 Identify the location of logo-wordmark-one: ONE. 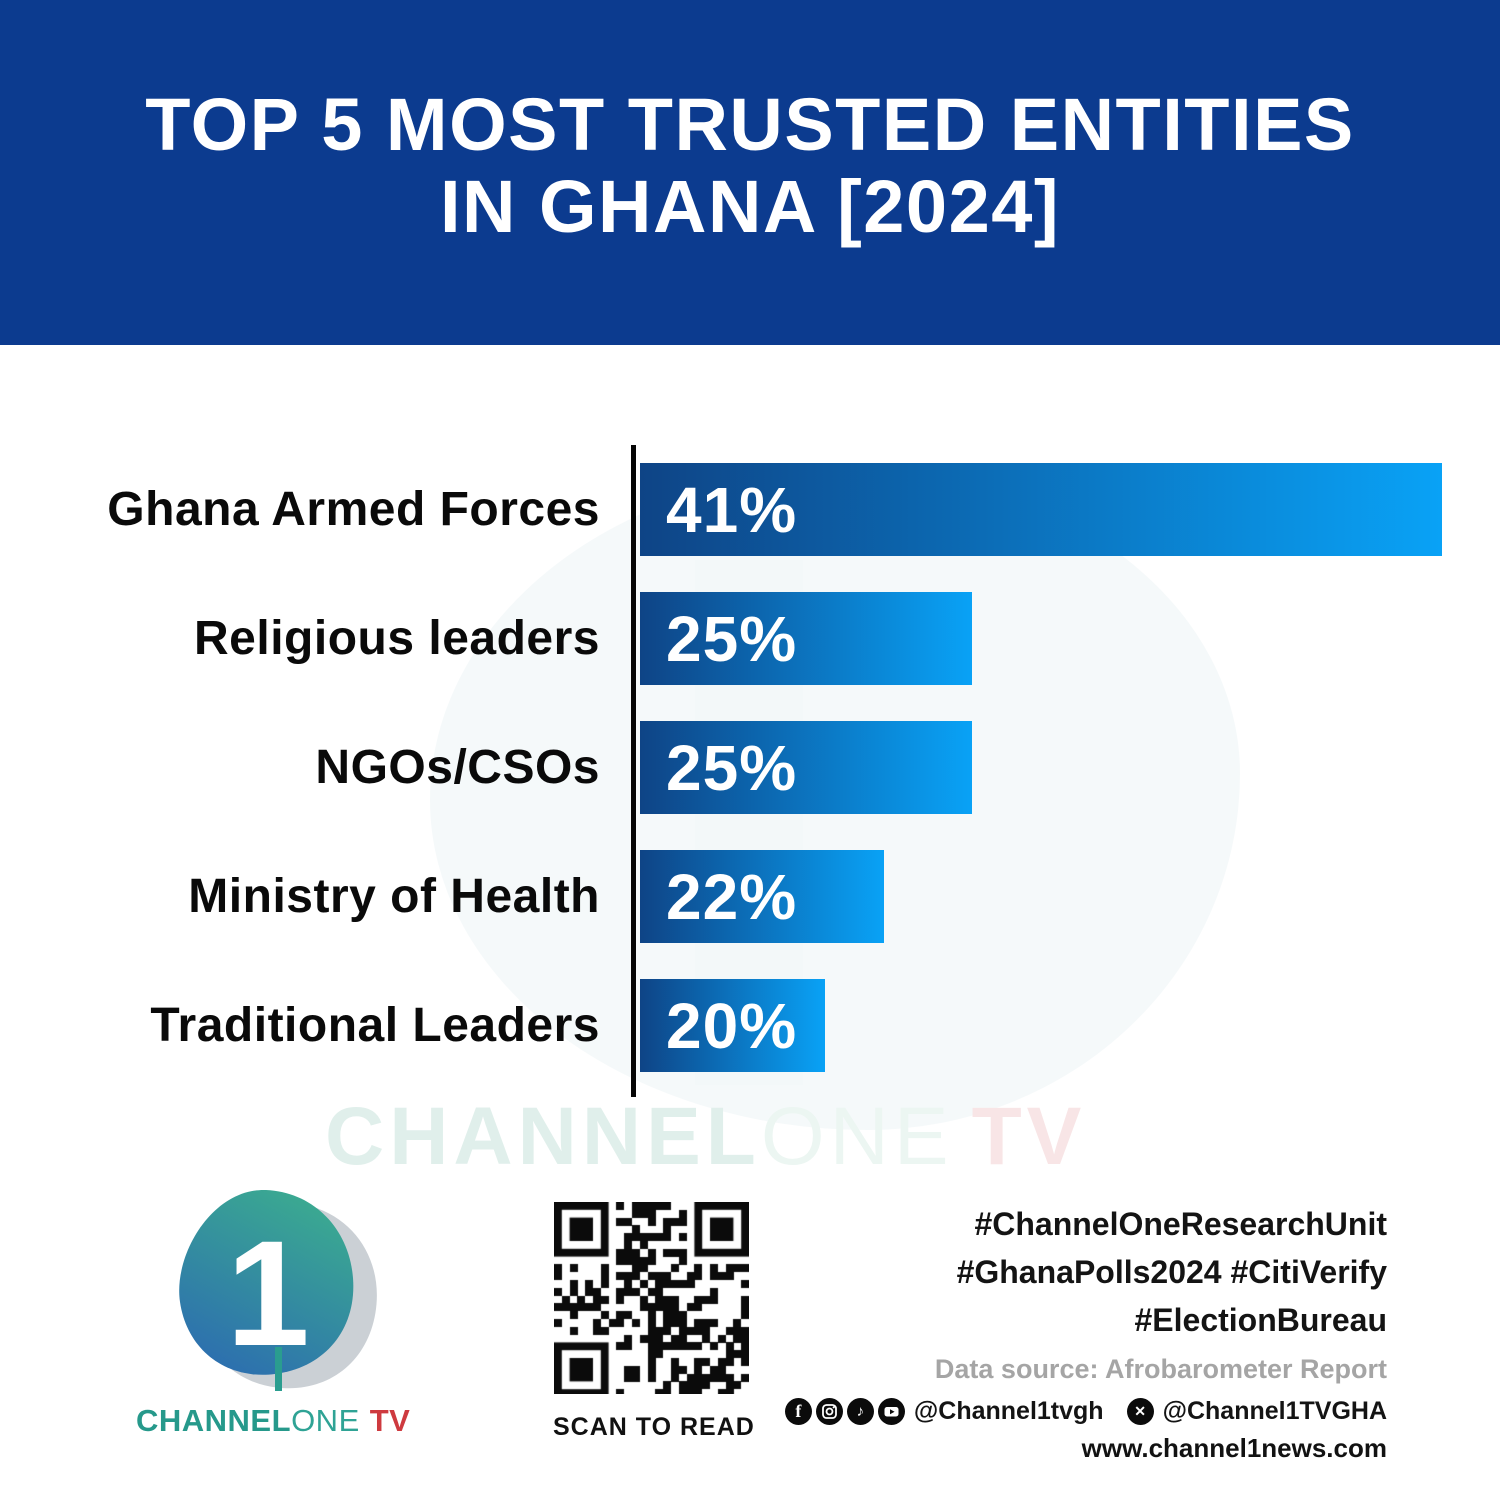
(325, 1420).